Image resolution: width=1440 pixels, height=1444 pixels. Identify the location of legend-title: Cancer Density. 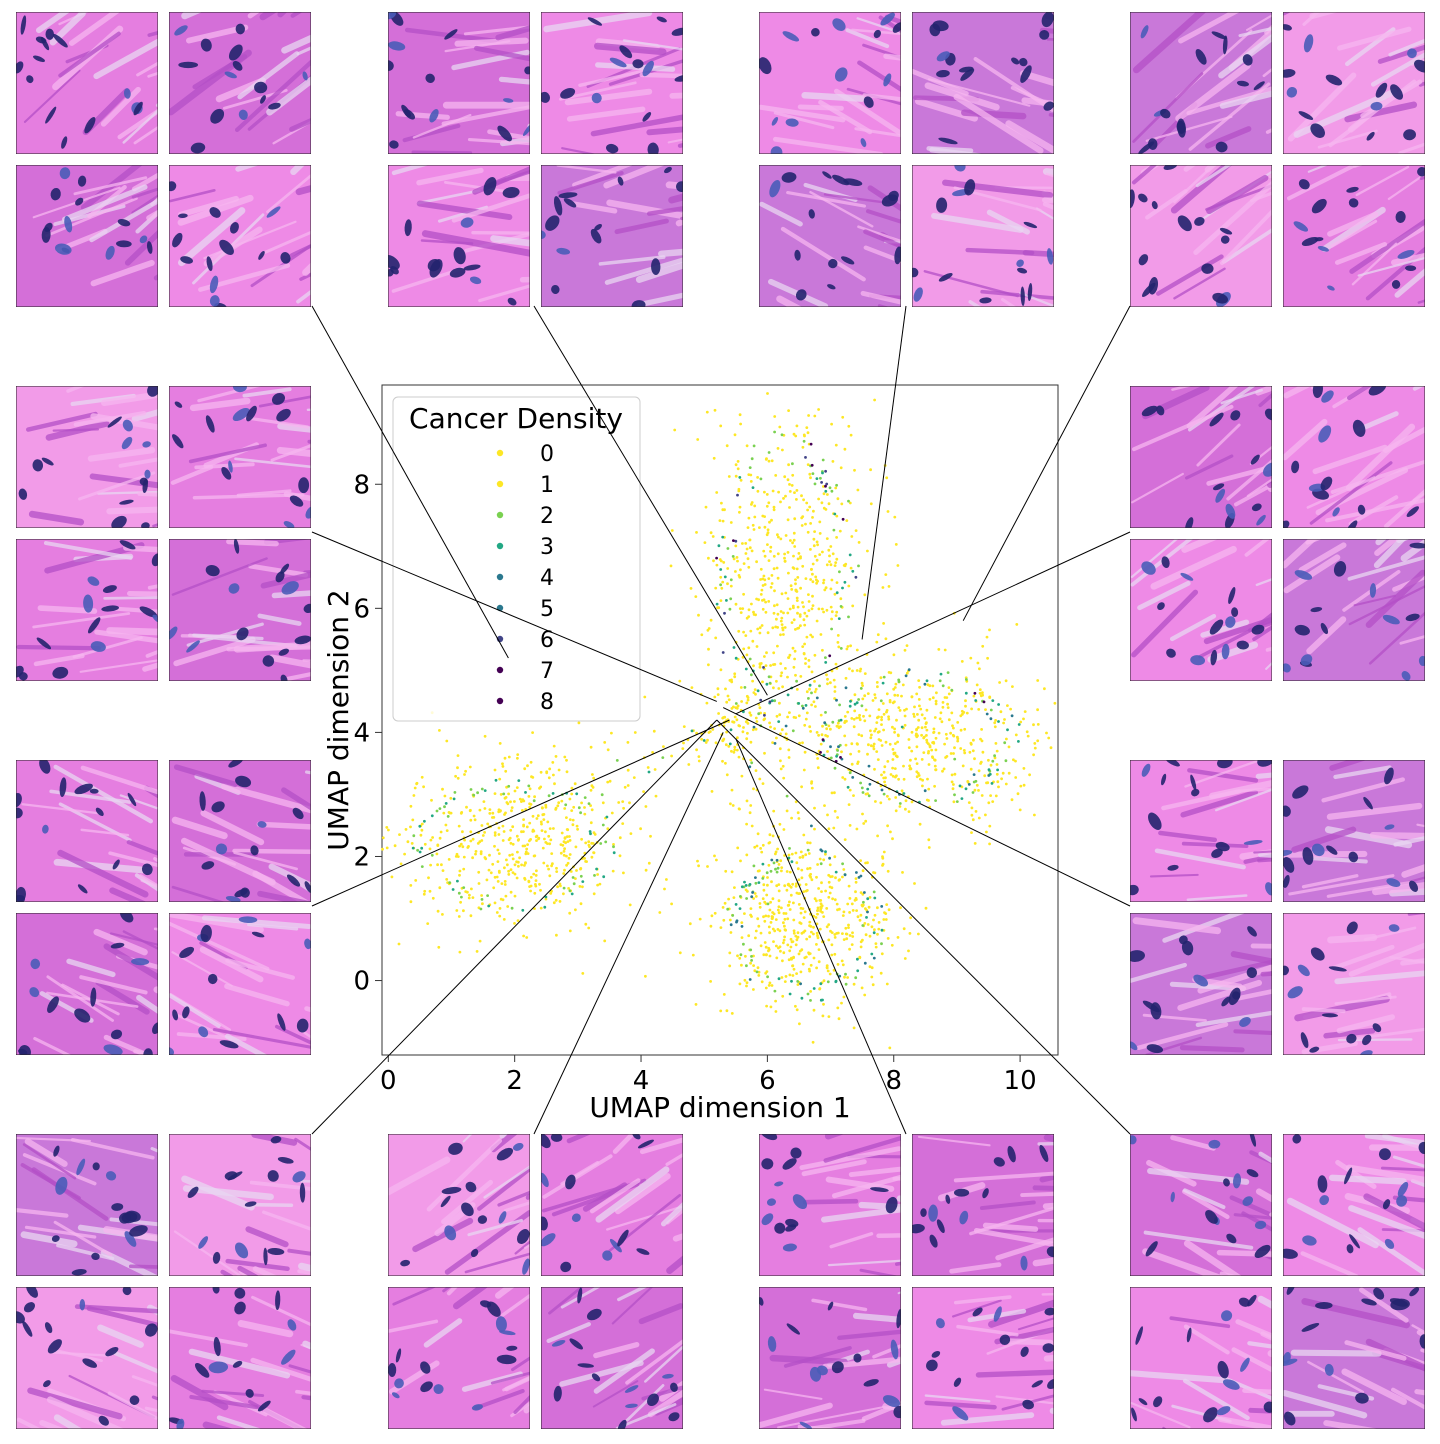
(516, 418).